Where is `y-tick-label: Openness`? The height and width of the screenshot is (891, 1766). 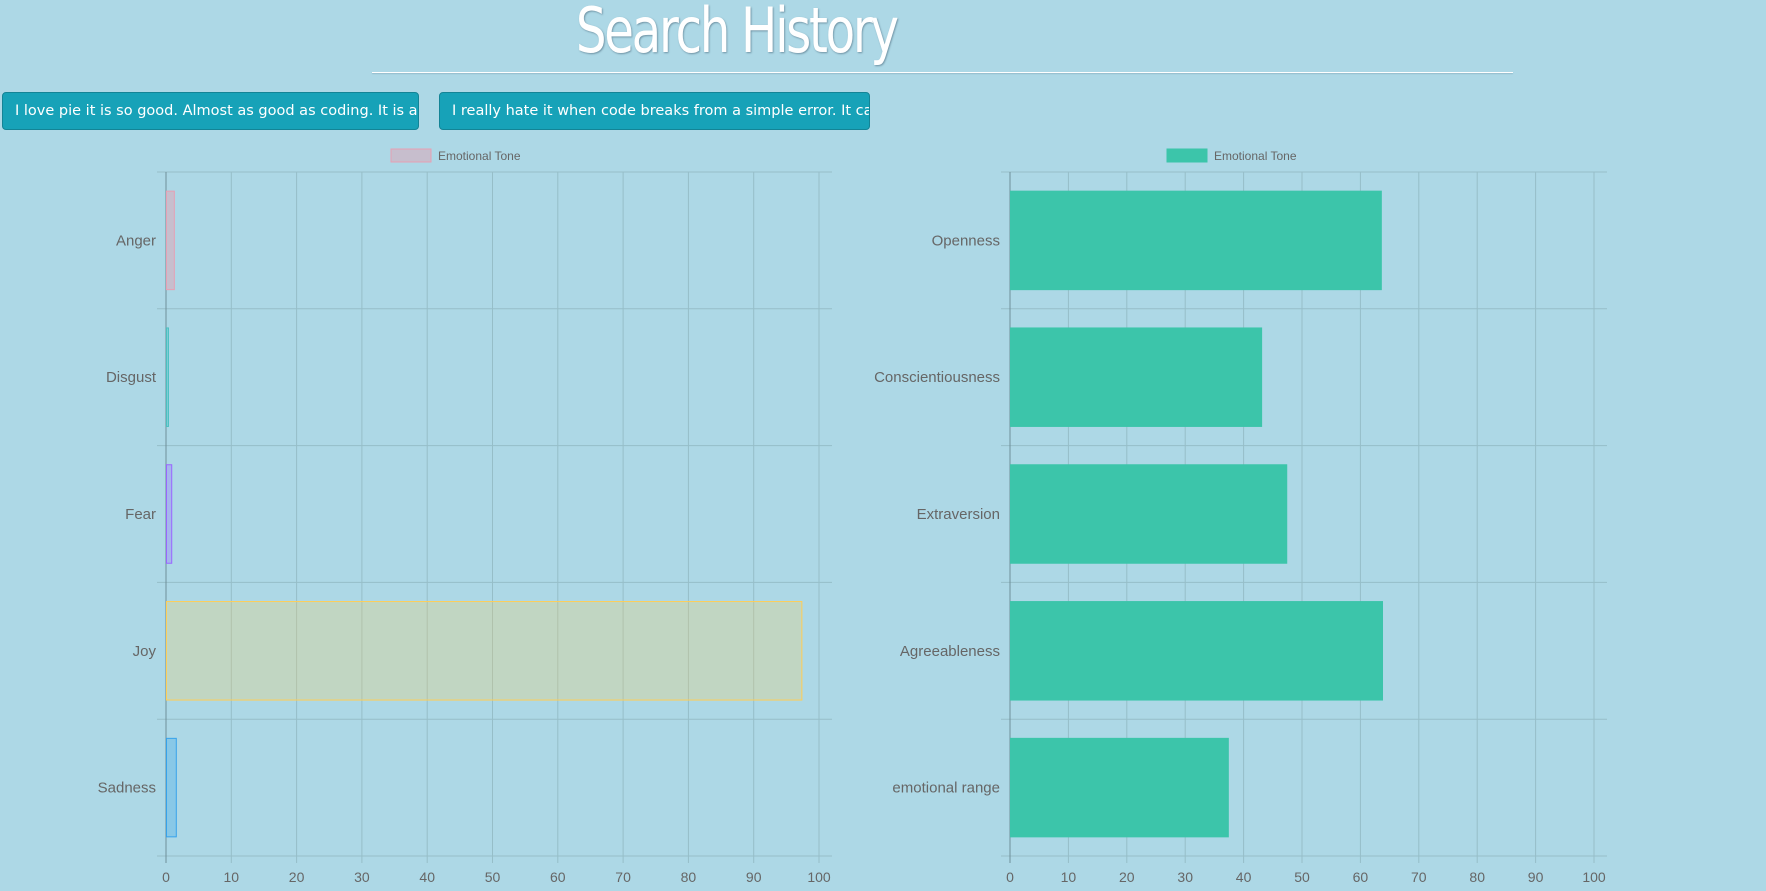 y-tick-label: Openness is located at coordinates (966, 240).